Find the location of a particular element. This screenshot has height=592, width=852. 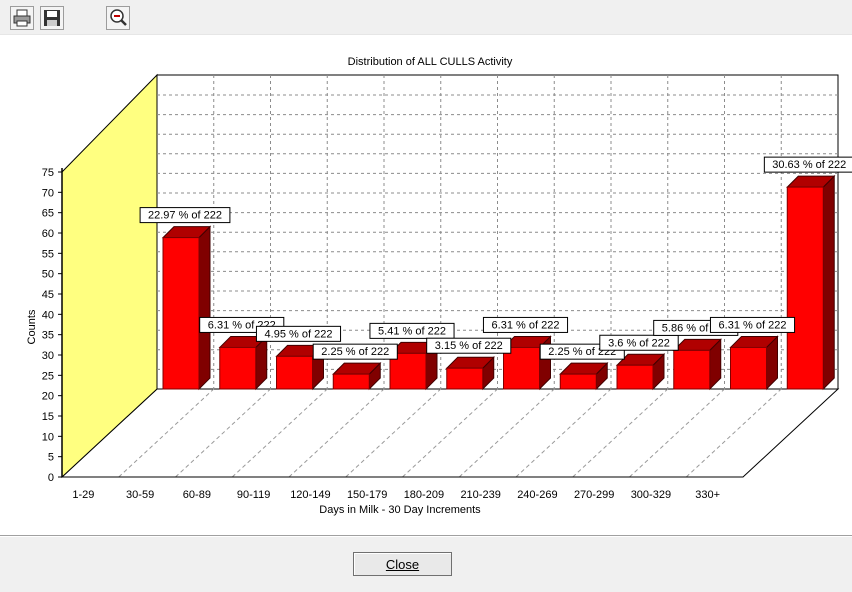

x-tick-label: 60-89 is located at coordinates (197, 495).